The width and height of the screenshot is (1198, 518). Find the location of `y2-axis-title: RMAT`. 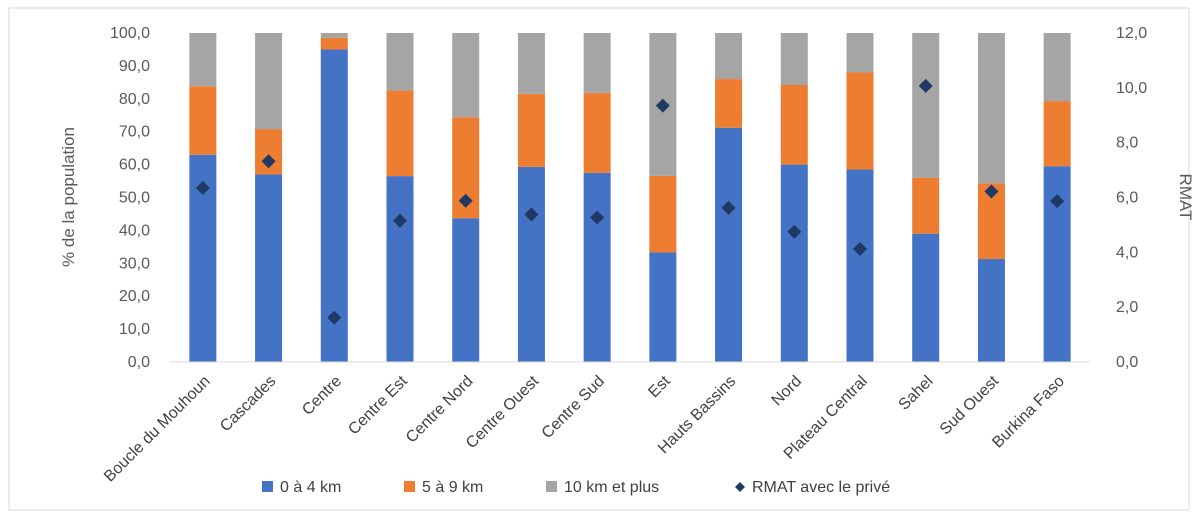

y2-axis-title: RMAT is located at coordinates (1185, 197).